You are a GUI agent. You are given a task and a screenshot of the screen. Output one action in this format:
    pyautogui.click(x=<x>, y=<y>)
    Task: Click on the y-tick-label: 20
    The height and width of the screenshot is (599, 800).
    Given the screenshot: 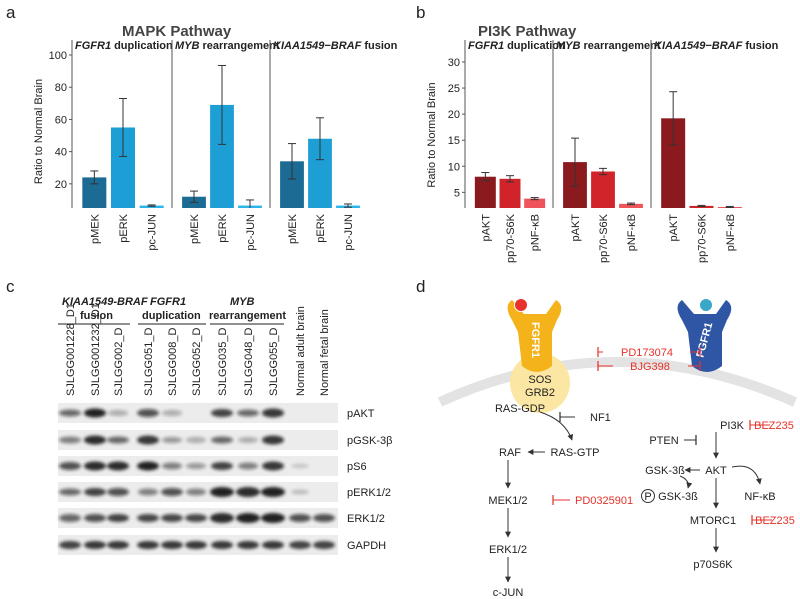 What is the action you would take?
    pyautogui.click(x=61, y=185)
    